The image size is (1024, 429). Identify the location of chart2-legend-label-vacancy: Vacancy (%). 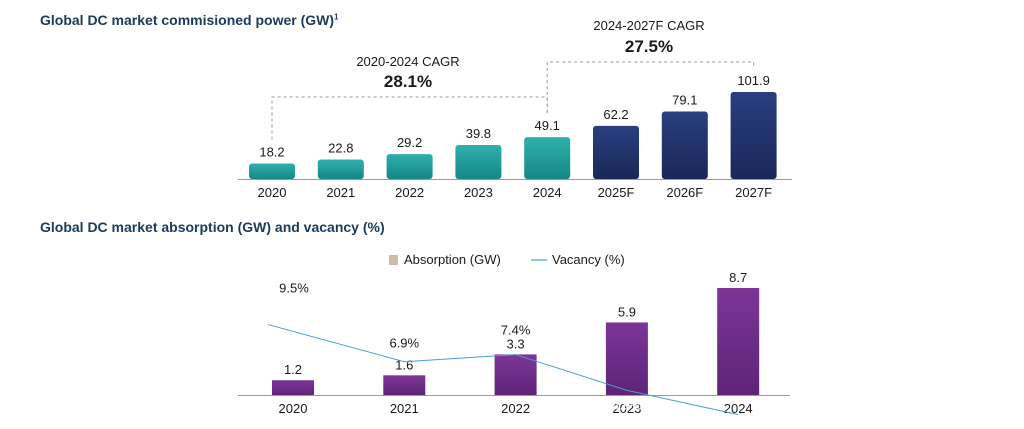
(588, 259).